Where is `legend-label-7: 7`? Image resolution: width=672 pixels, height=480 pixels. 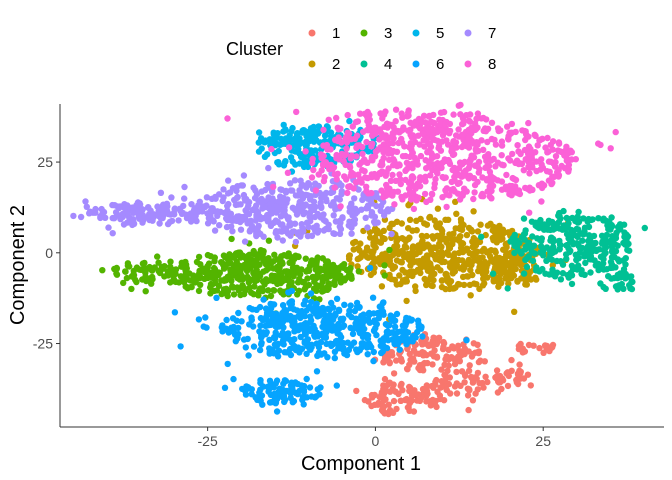
legend-label-7: 7 is located at coordinates (492, 33).